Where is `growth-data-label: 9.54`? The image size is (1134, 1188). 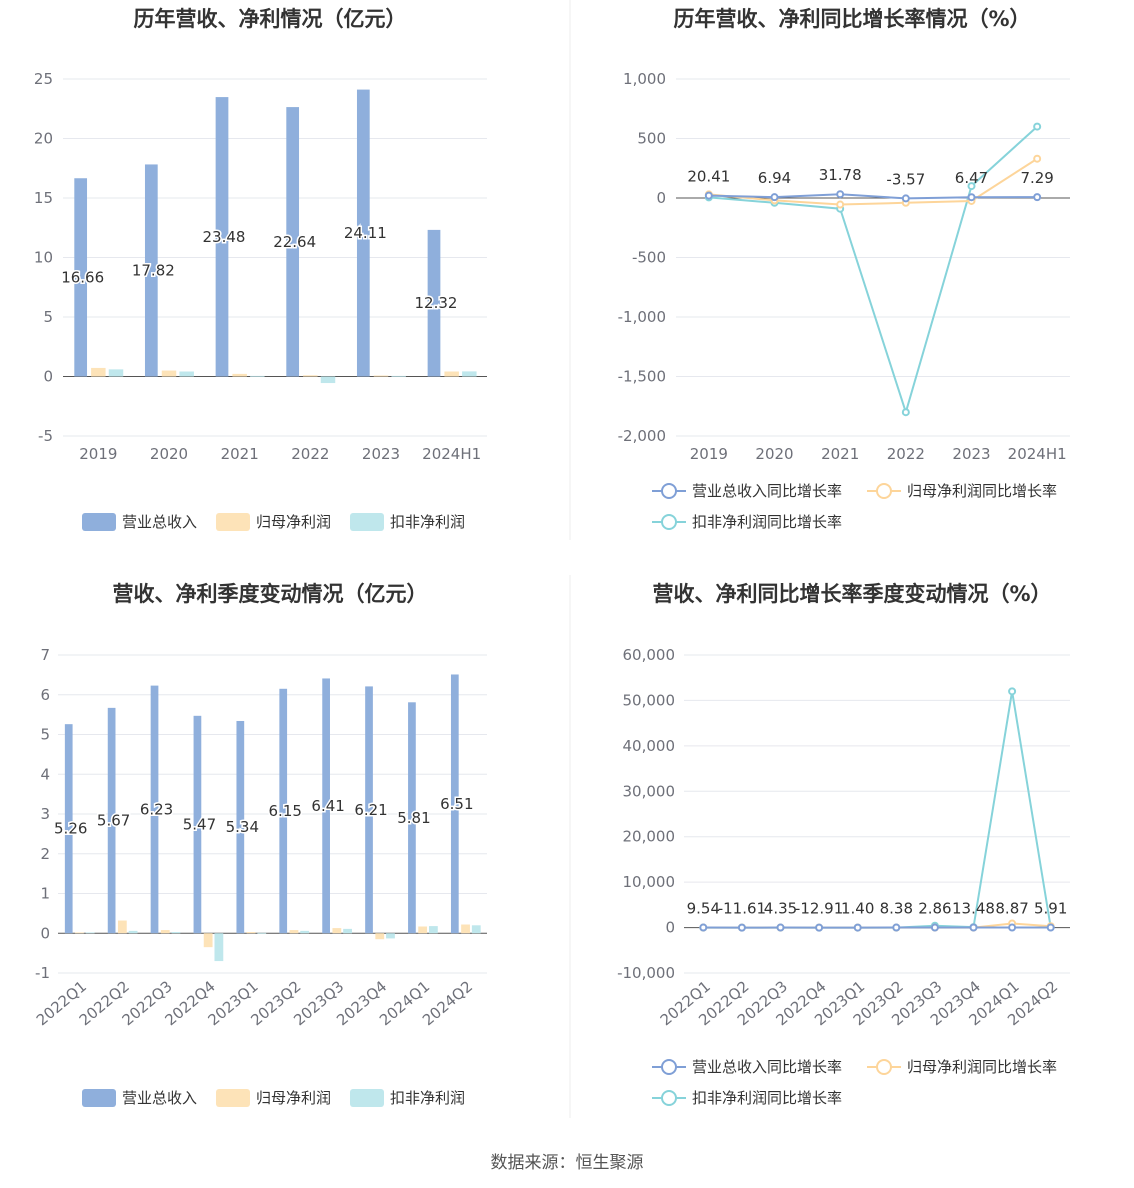 growth-data-label: 9.54 is located at coordinates (703, 909).